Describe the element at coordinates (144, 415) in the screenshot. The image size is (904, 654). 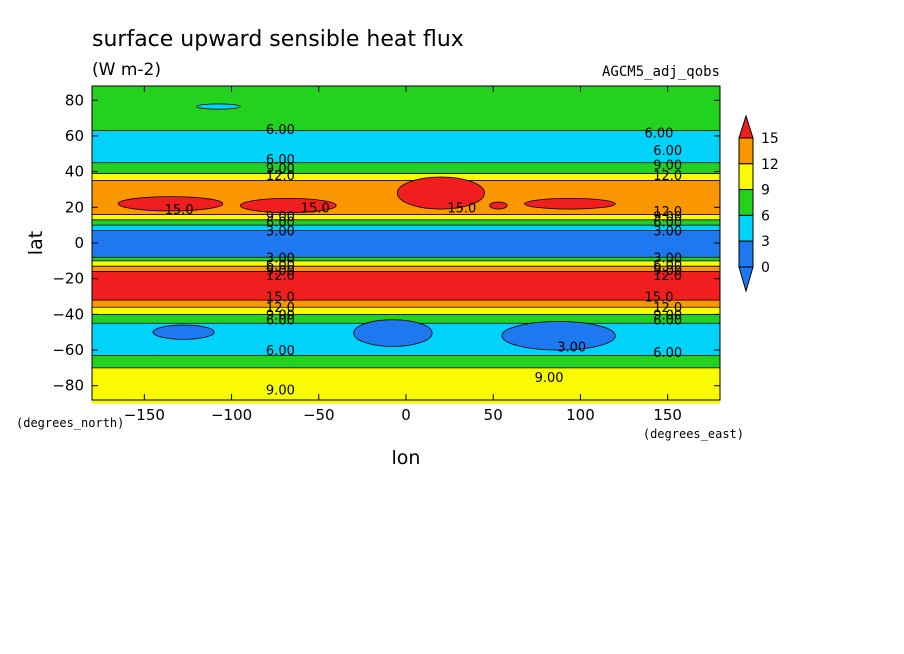
I see `x-tick-label: −150` at that location.